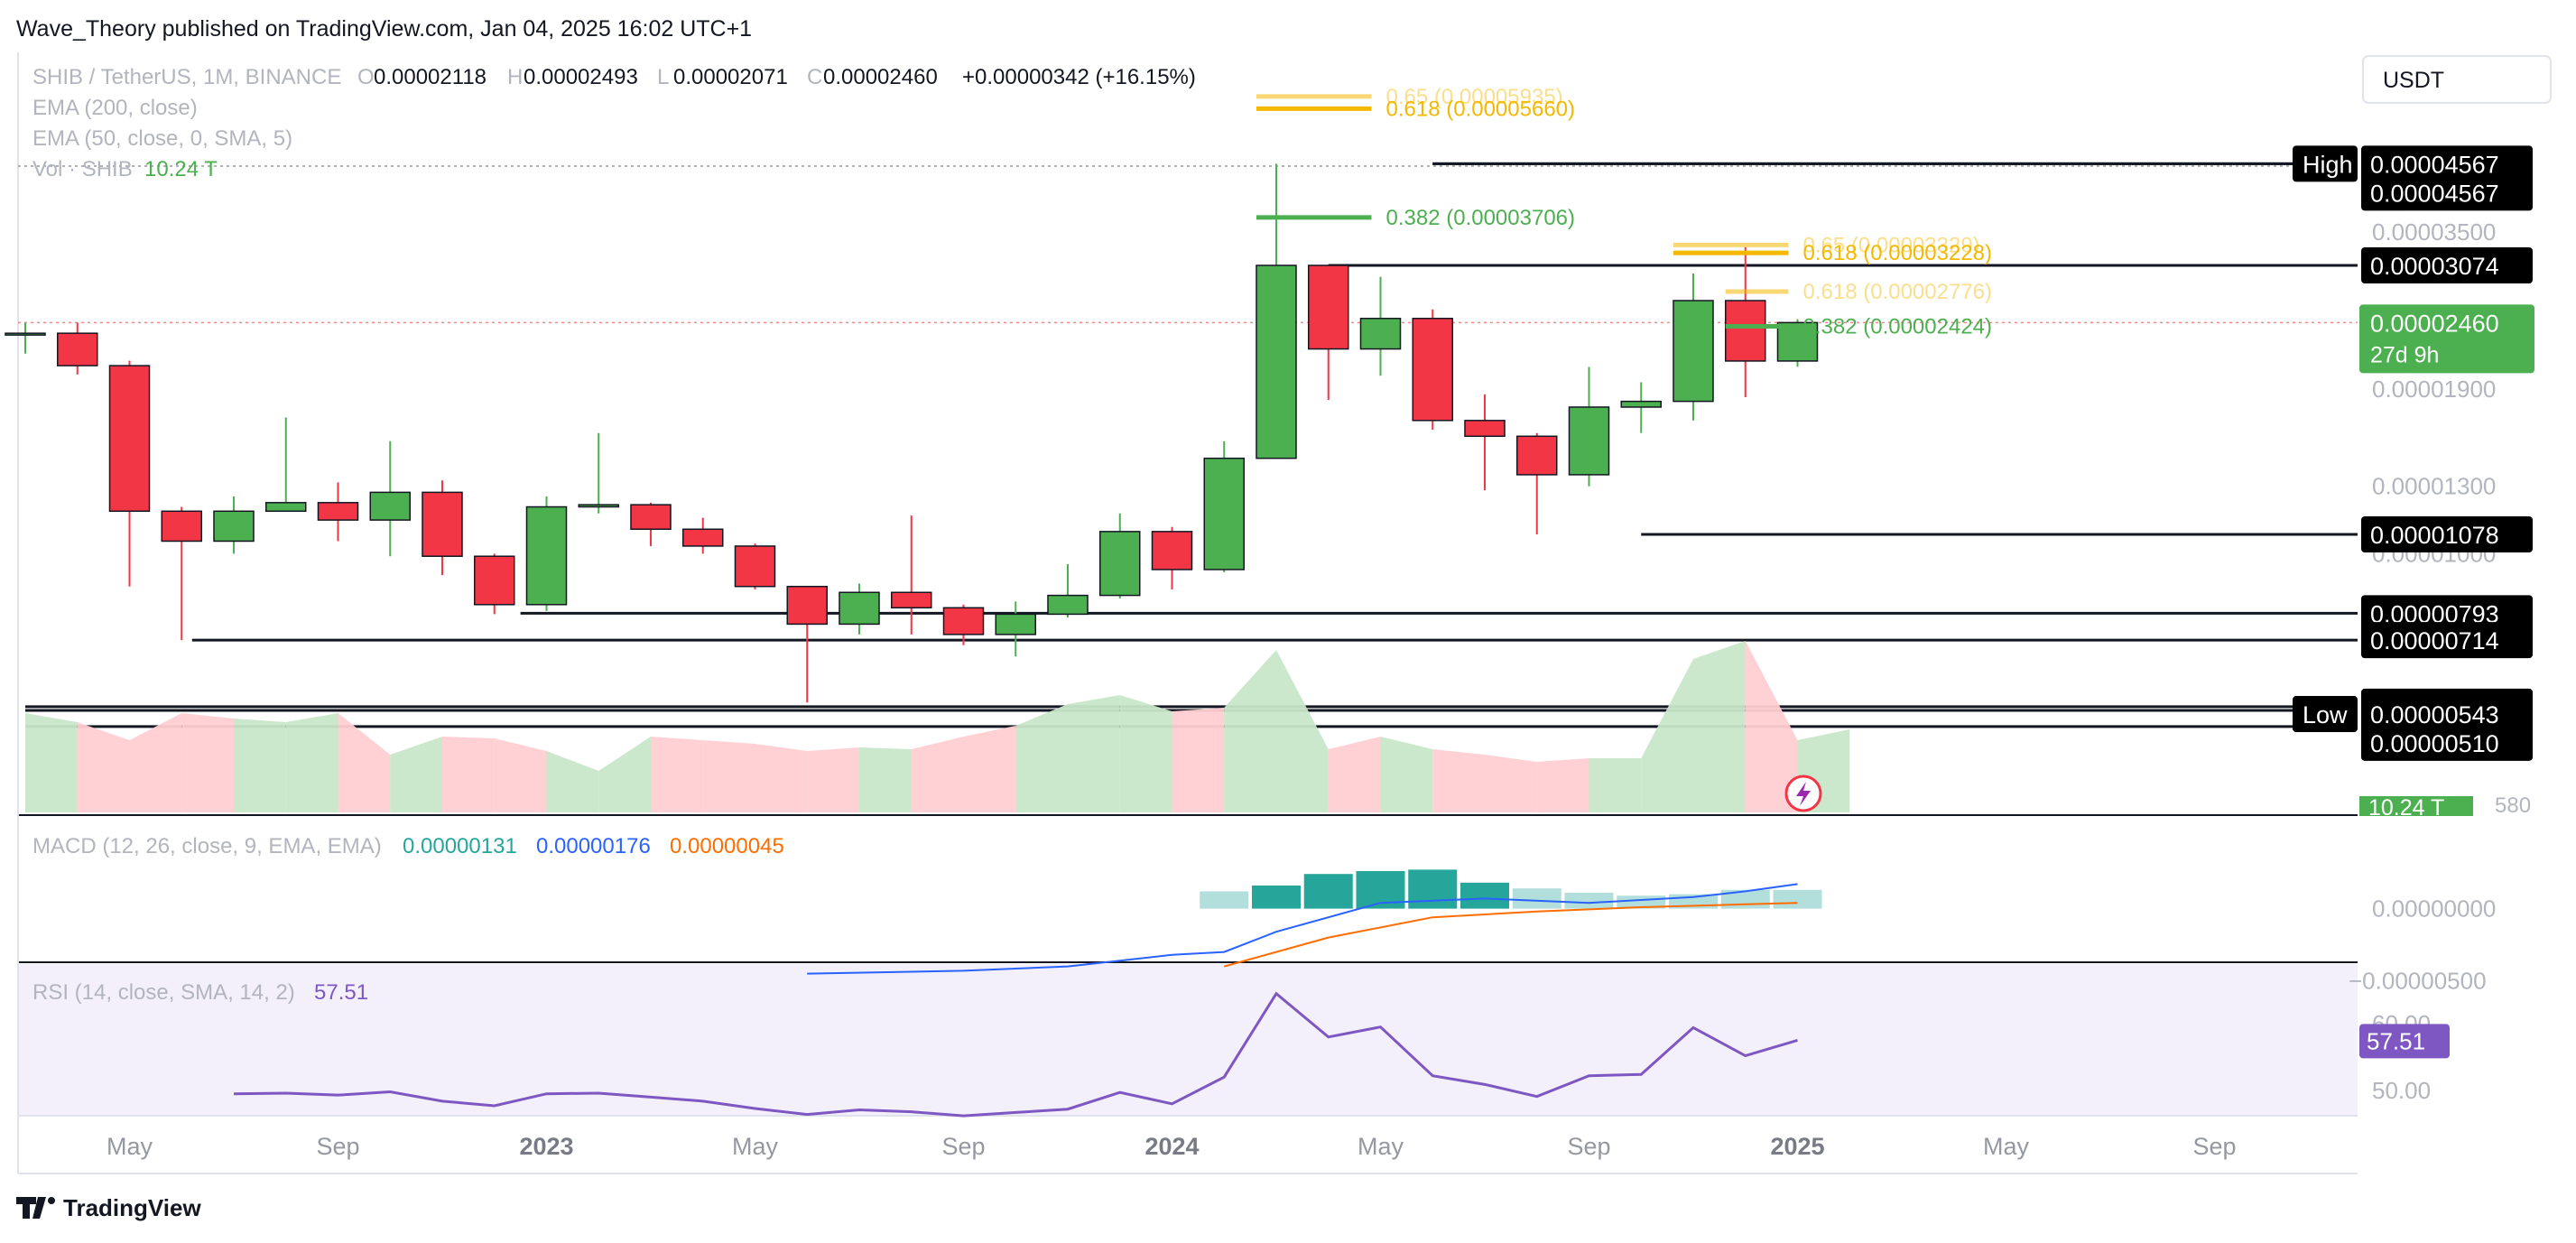 The height and width of the screenshot is (1243, 2576). What do you see at coordinates (2413, 80) in the screenshot?
I see `currency-label: USDT` at bounding box center [2413, 80].